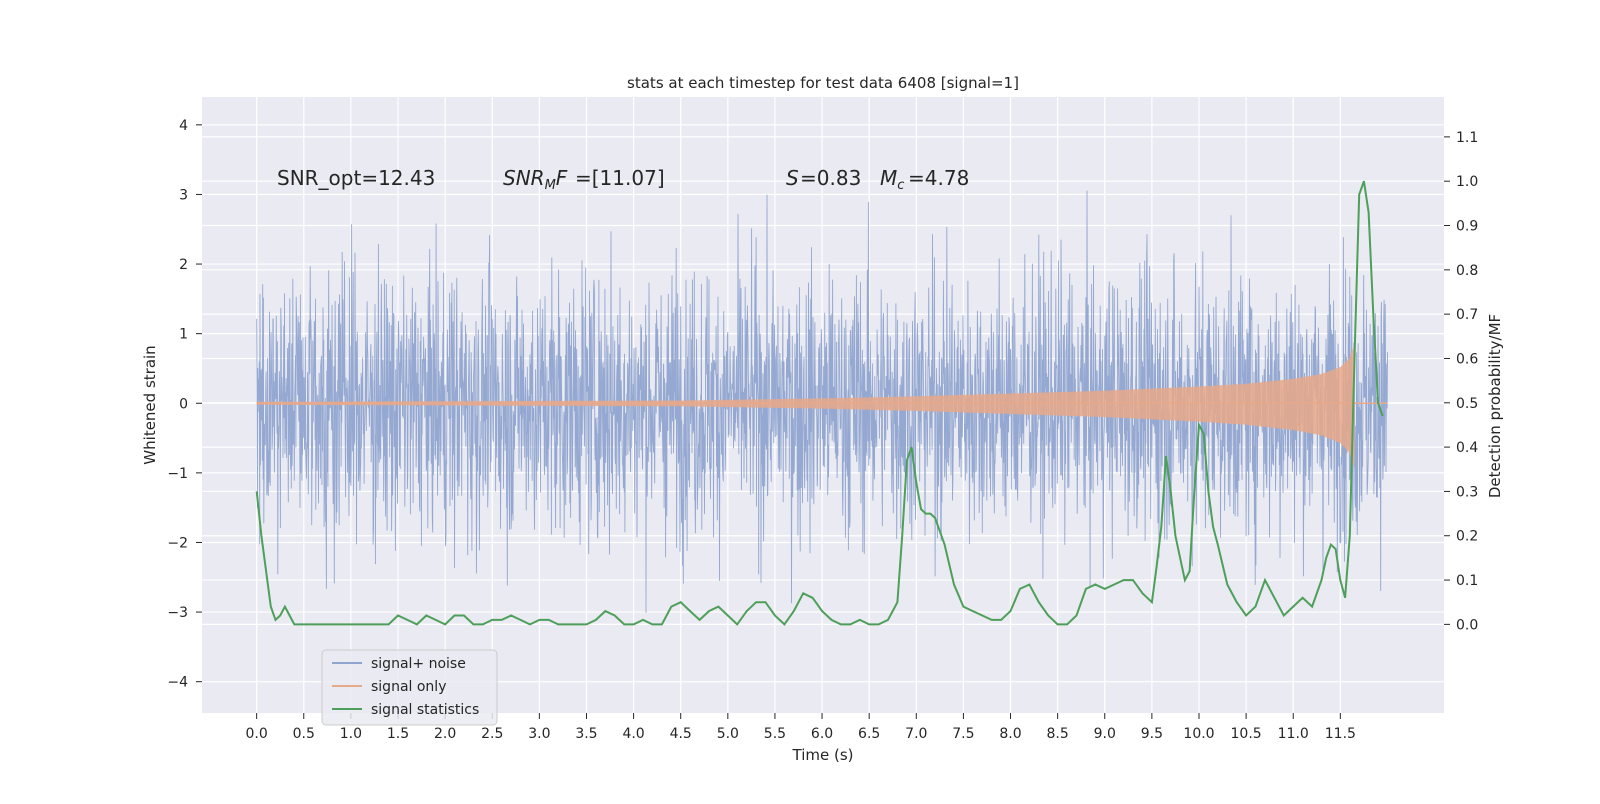 The width and height of the screenshot is (1600, 804). I want to click on y-left-tick-label: 3, so click(183, 195).